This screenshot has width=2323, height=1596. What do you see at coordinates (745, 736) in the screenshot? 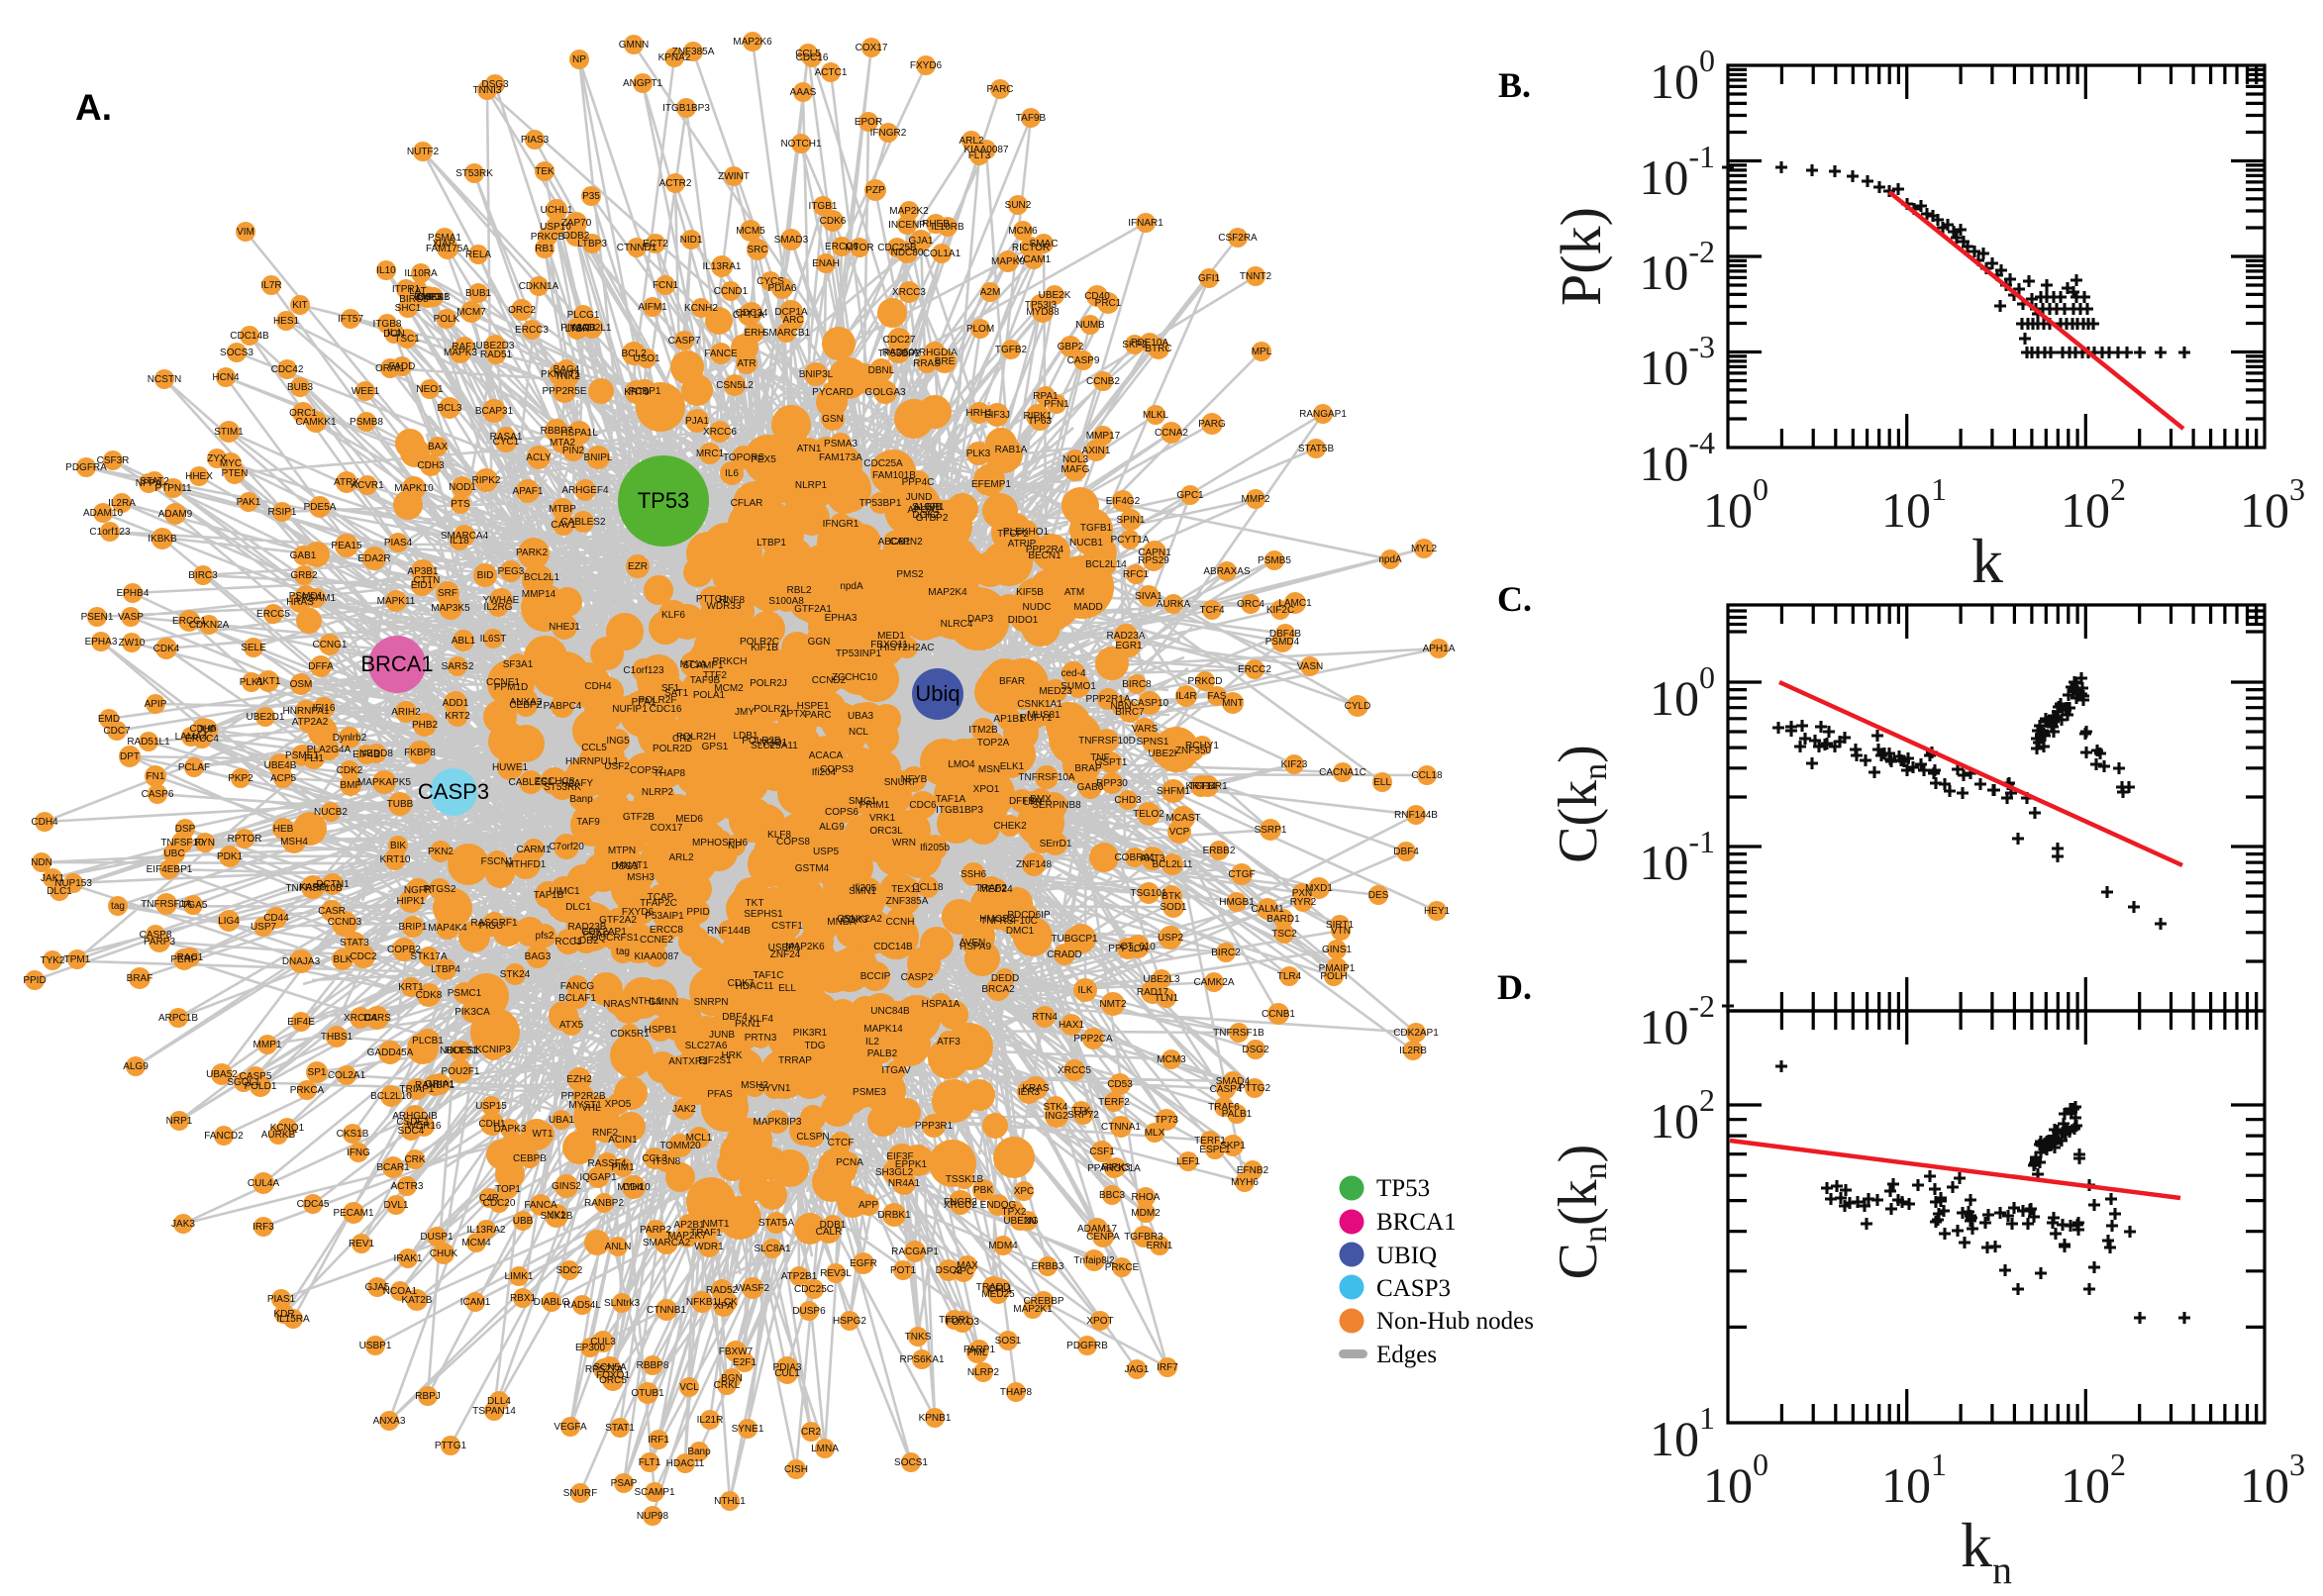
I see `svg-text: LDB1` at bounding box center [745, 736].